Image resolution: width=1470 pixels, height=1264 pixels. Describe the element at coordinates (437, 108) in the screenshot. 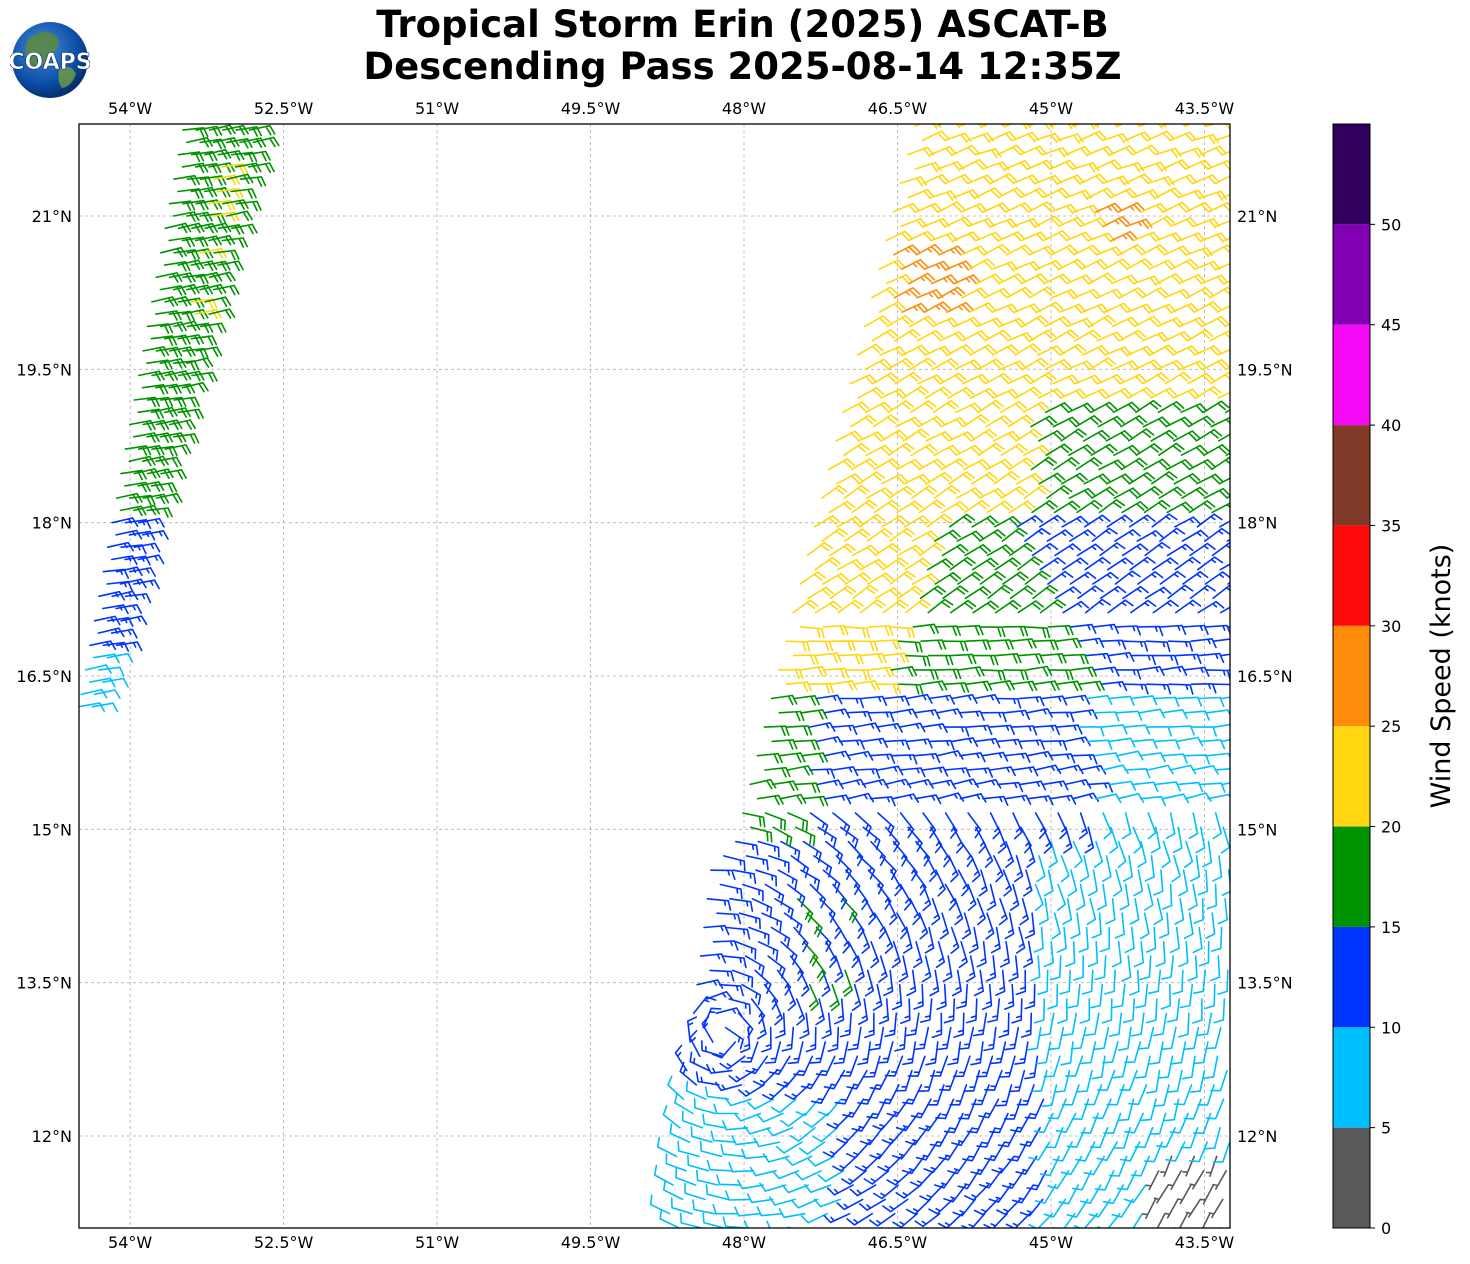

I see `lon-tick-label-top: 51°W` at that location.